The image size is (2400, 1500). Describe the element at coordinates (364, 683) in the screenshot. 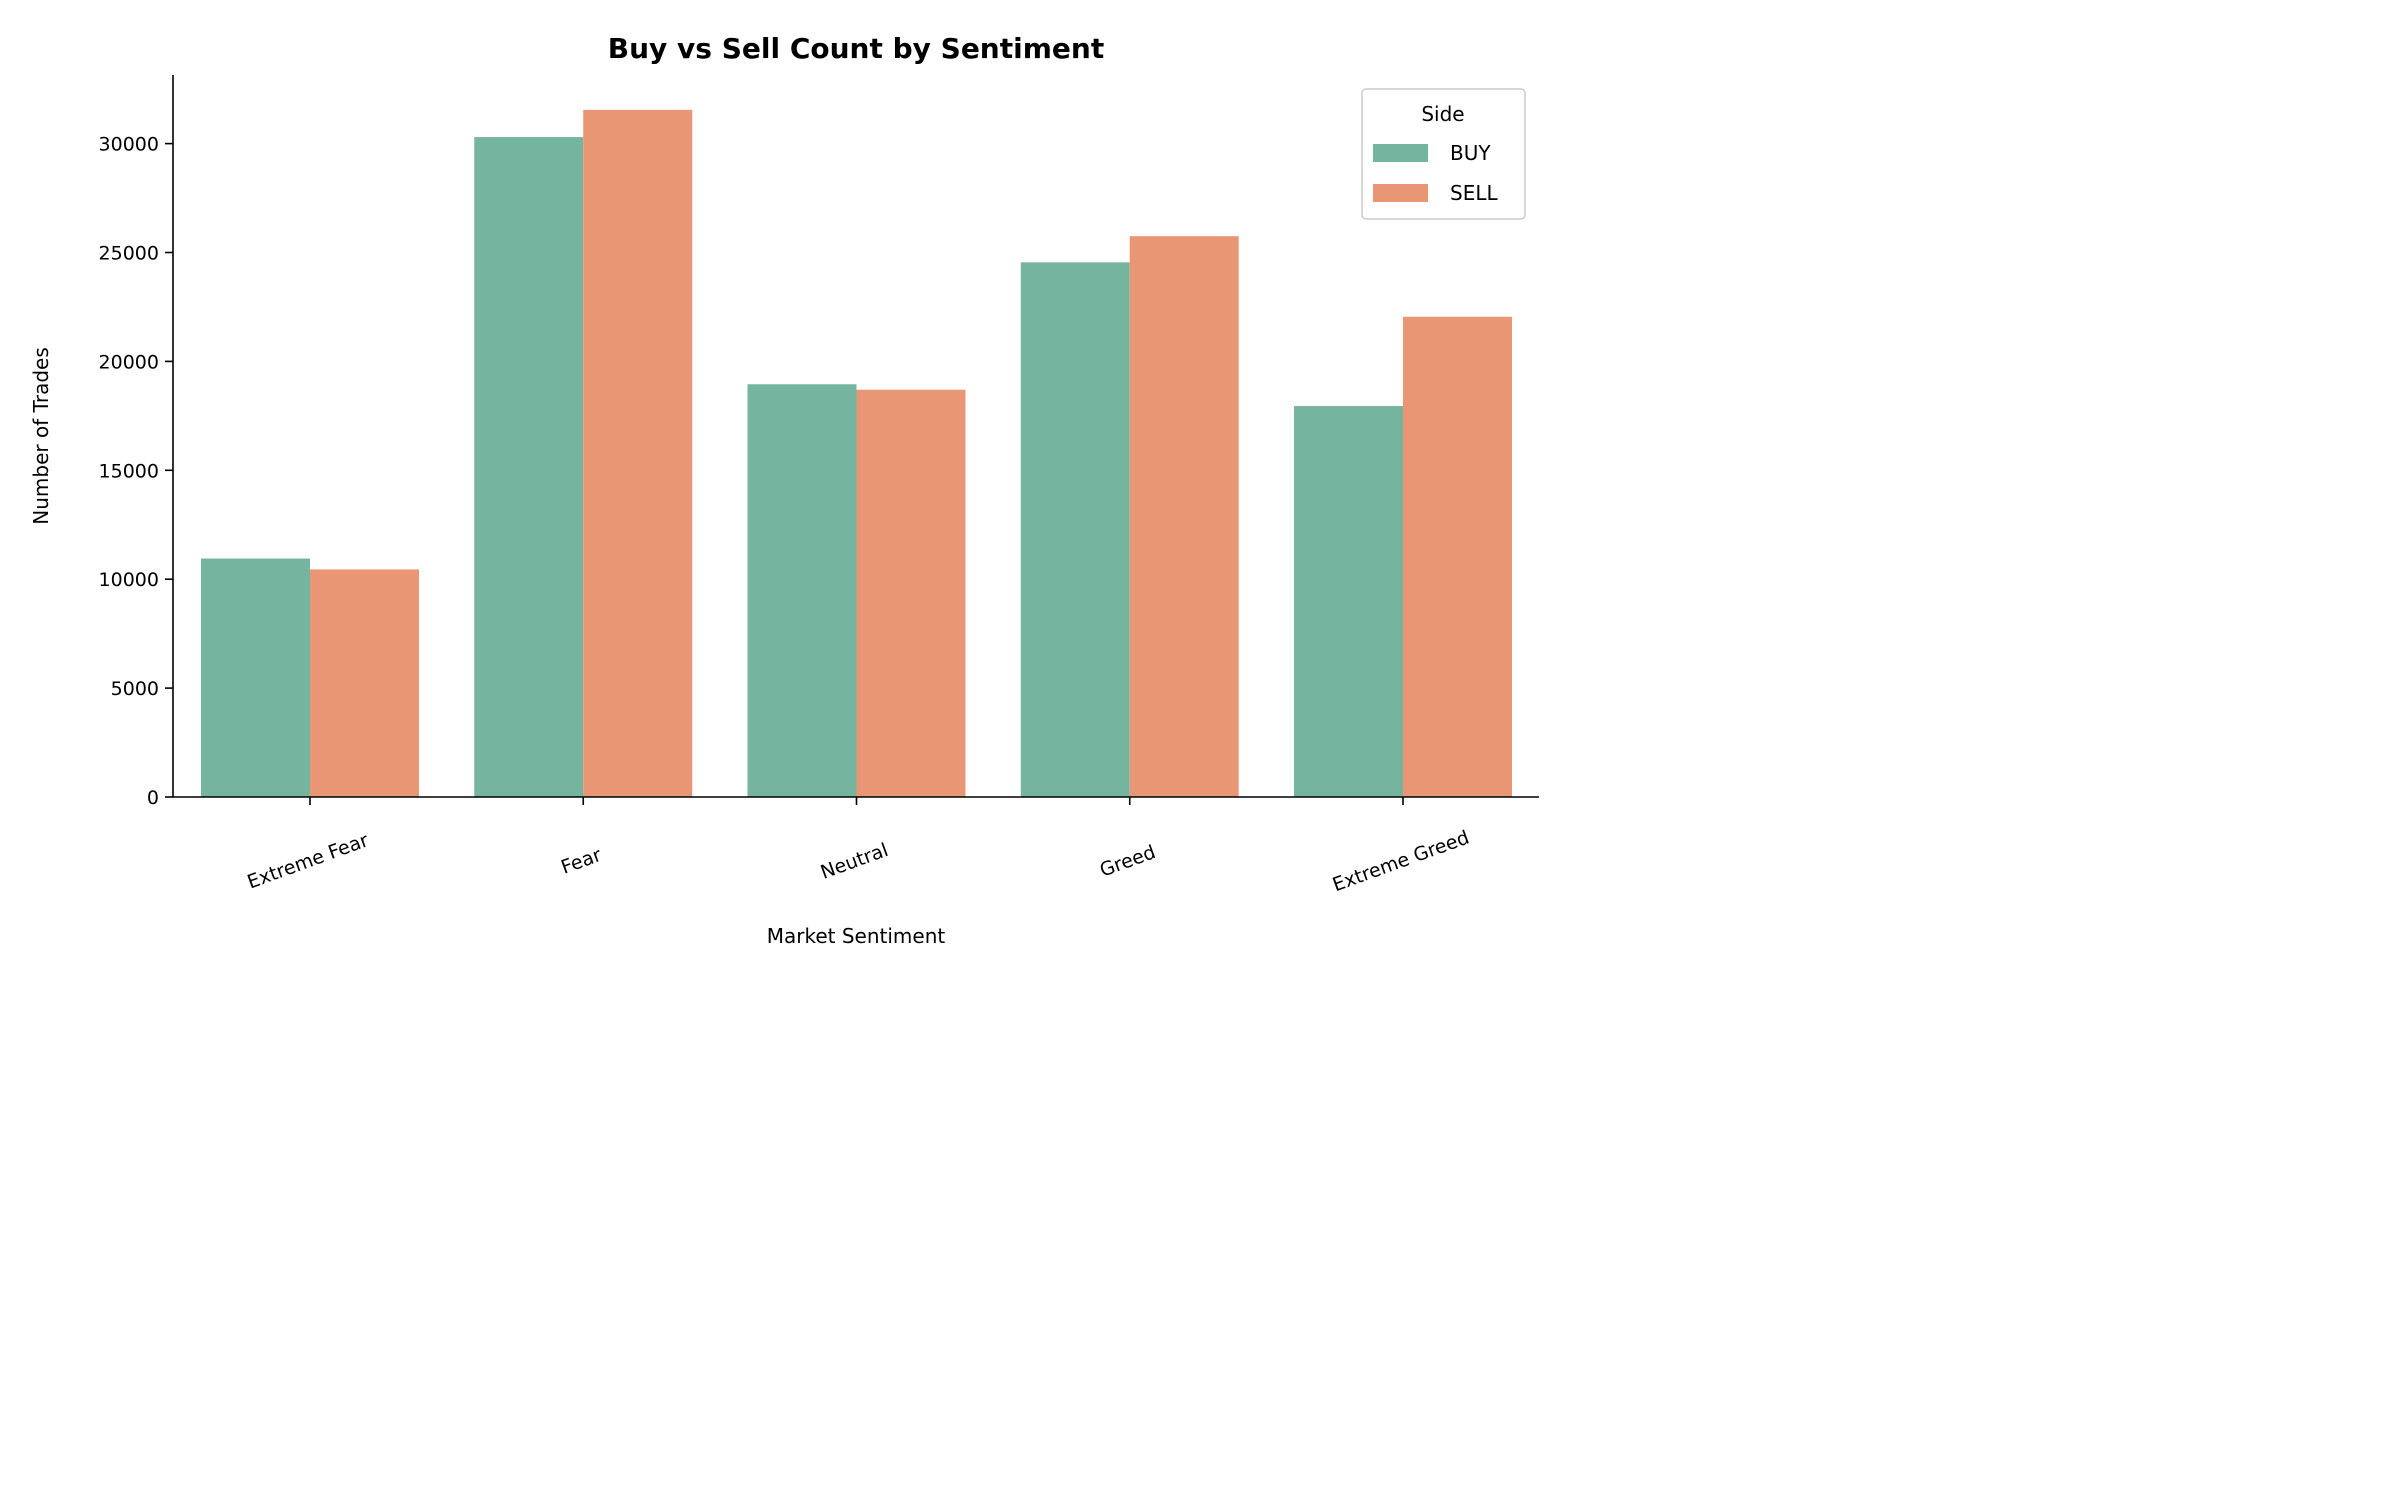

I see `bar-sell-extreme-fear` at that location.